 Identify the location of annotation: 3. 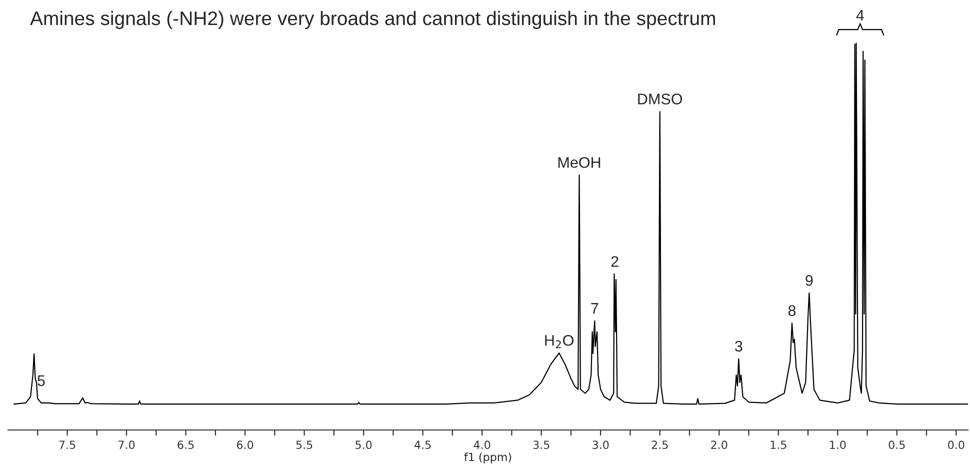
(738, 346).